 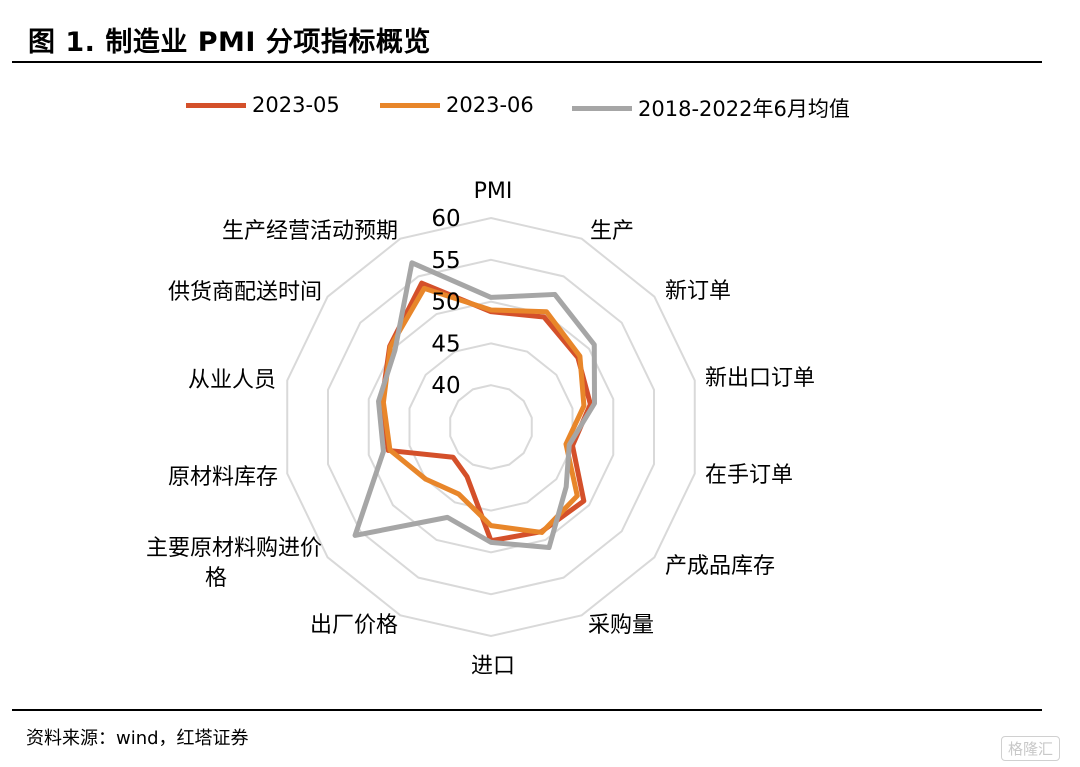 What do you see at coordinates (527, 62) in the screenshot?
I see `title-divider` at bounding box center [527, 62].